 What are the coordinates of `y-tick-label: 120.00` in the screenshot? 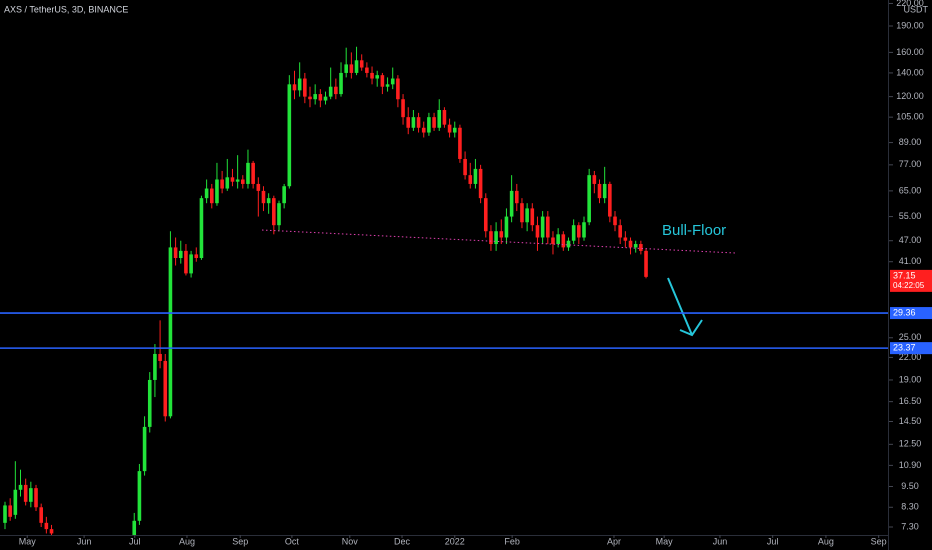 It's located at (910, 96).